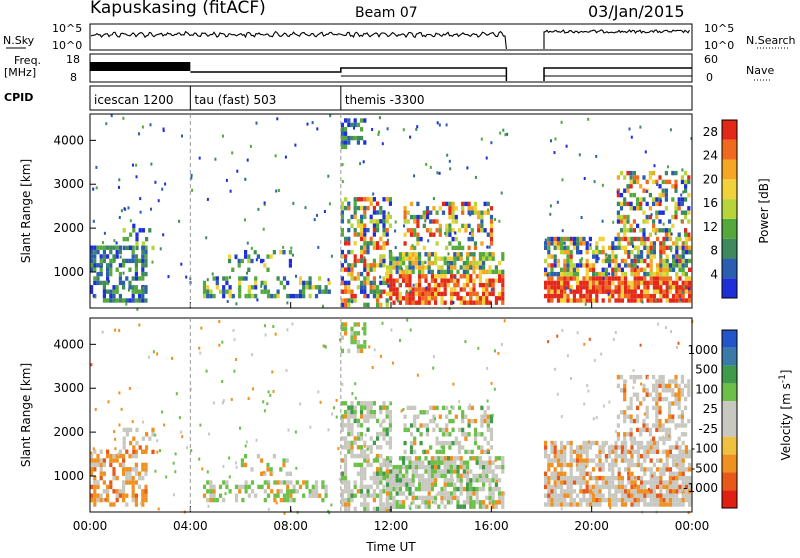 The image size is (800, 558). Describe the element at coordinates (702, 350) in the screenshot. I see `velocity-colorbar-tick: 1000` at that location.